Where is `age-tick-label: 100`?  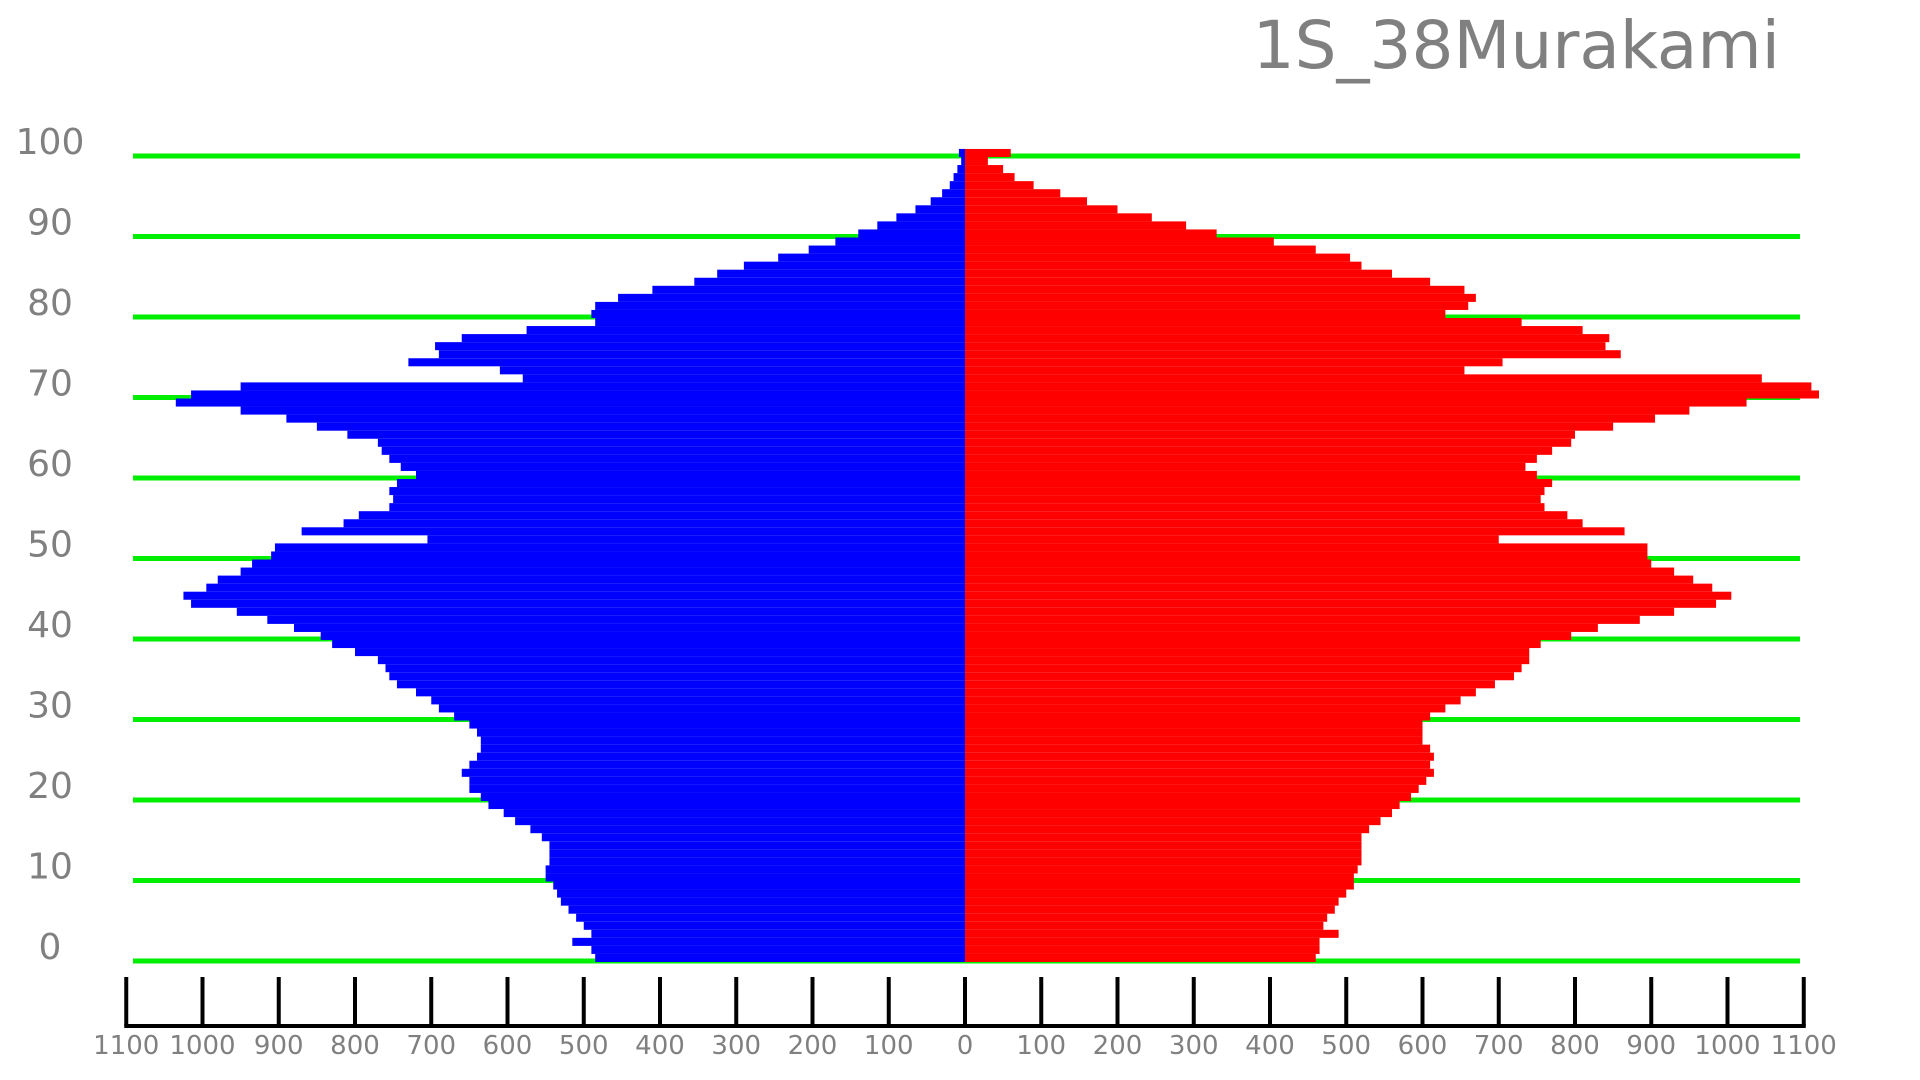 age-tick-label: 100 is located at coordinates (50, 142).